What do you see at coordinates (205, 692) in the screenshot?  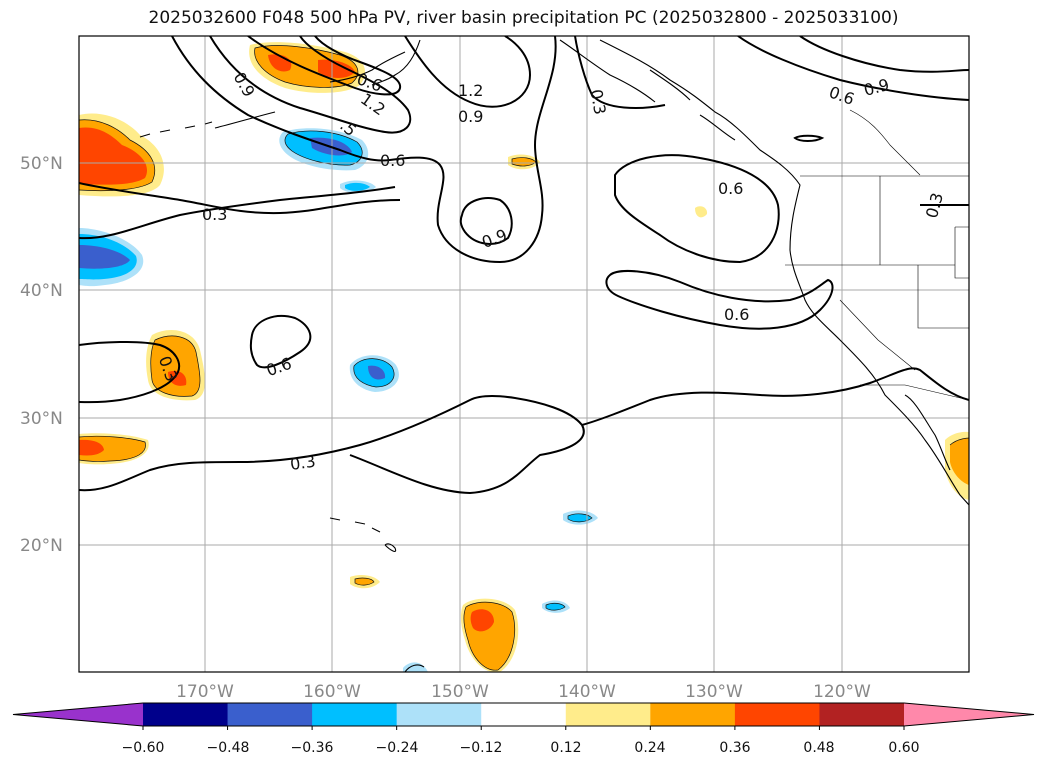 I see `lon-label: 170°W` at bounding box center [205, 692].